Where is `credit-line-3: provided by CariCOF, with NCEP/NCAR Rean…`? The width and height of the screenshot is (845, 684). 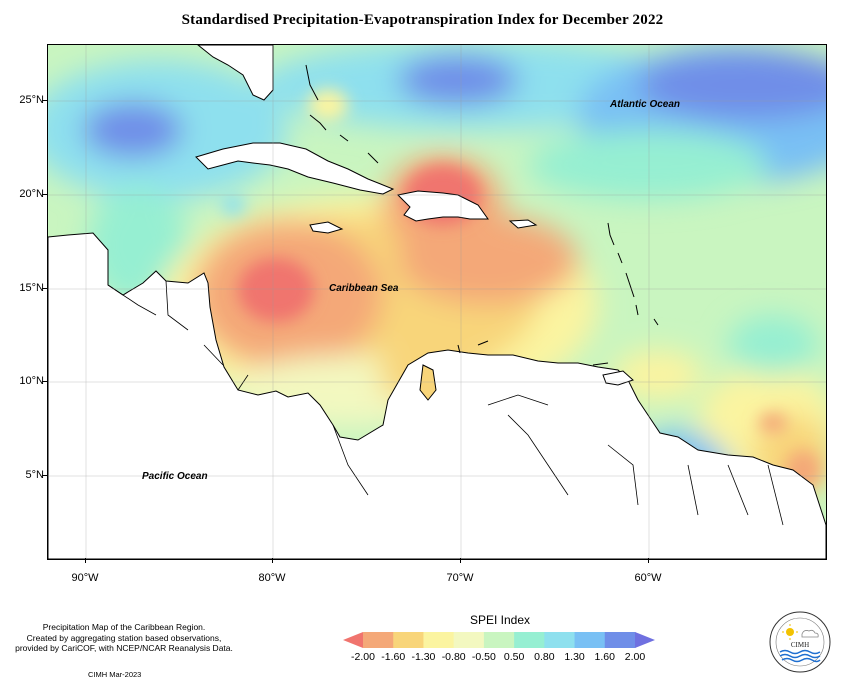
credit-line-3: provided by CariCOF, with NCEP/NCAR Rean… is located at coordinates (124, 648).